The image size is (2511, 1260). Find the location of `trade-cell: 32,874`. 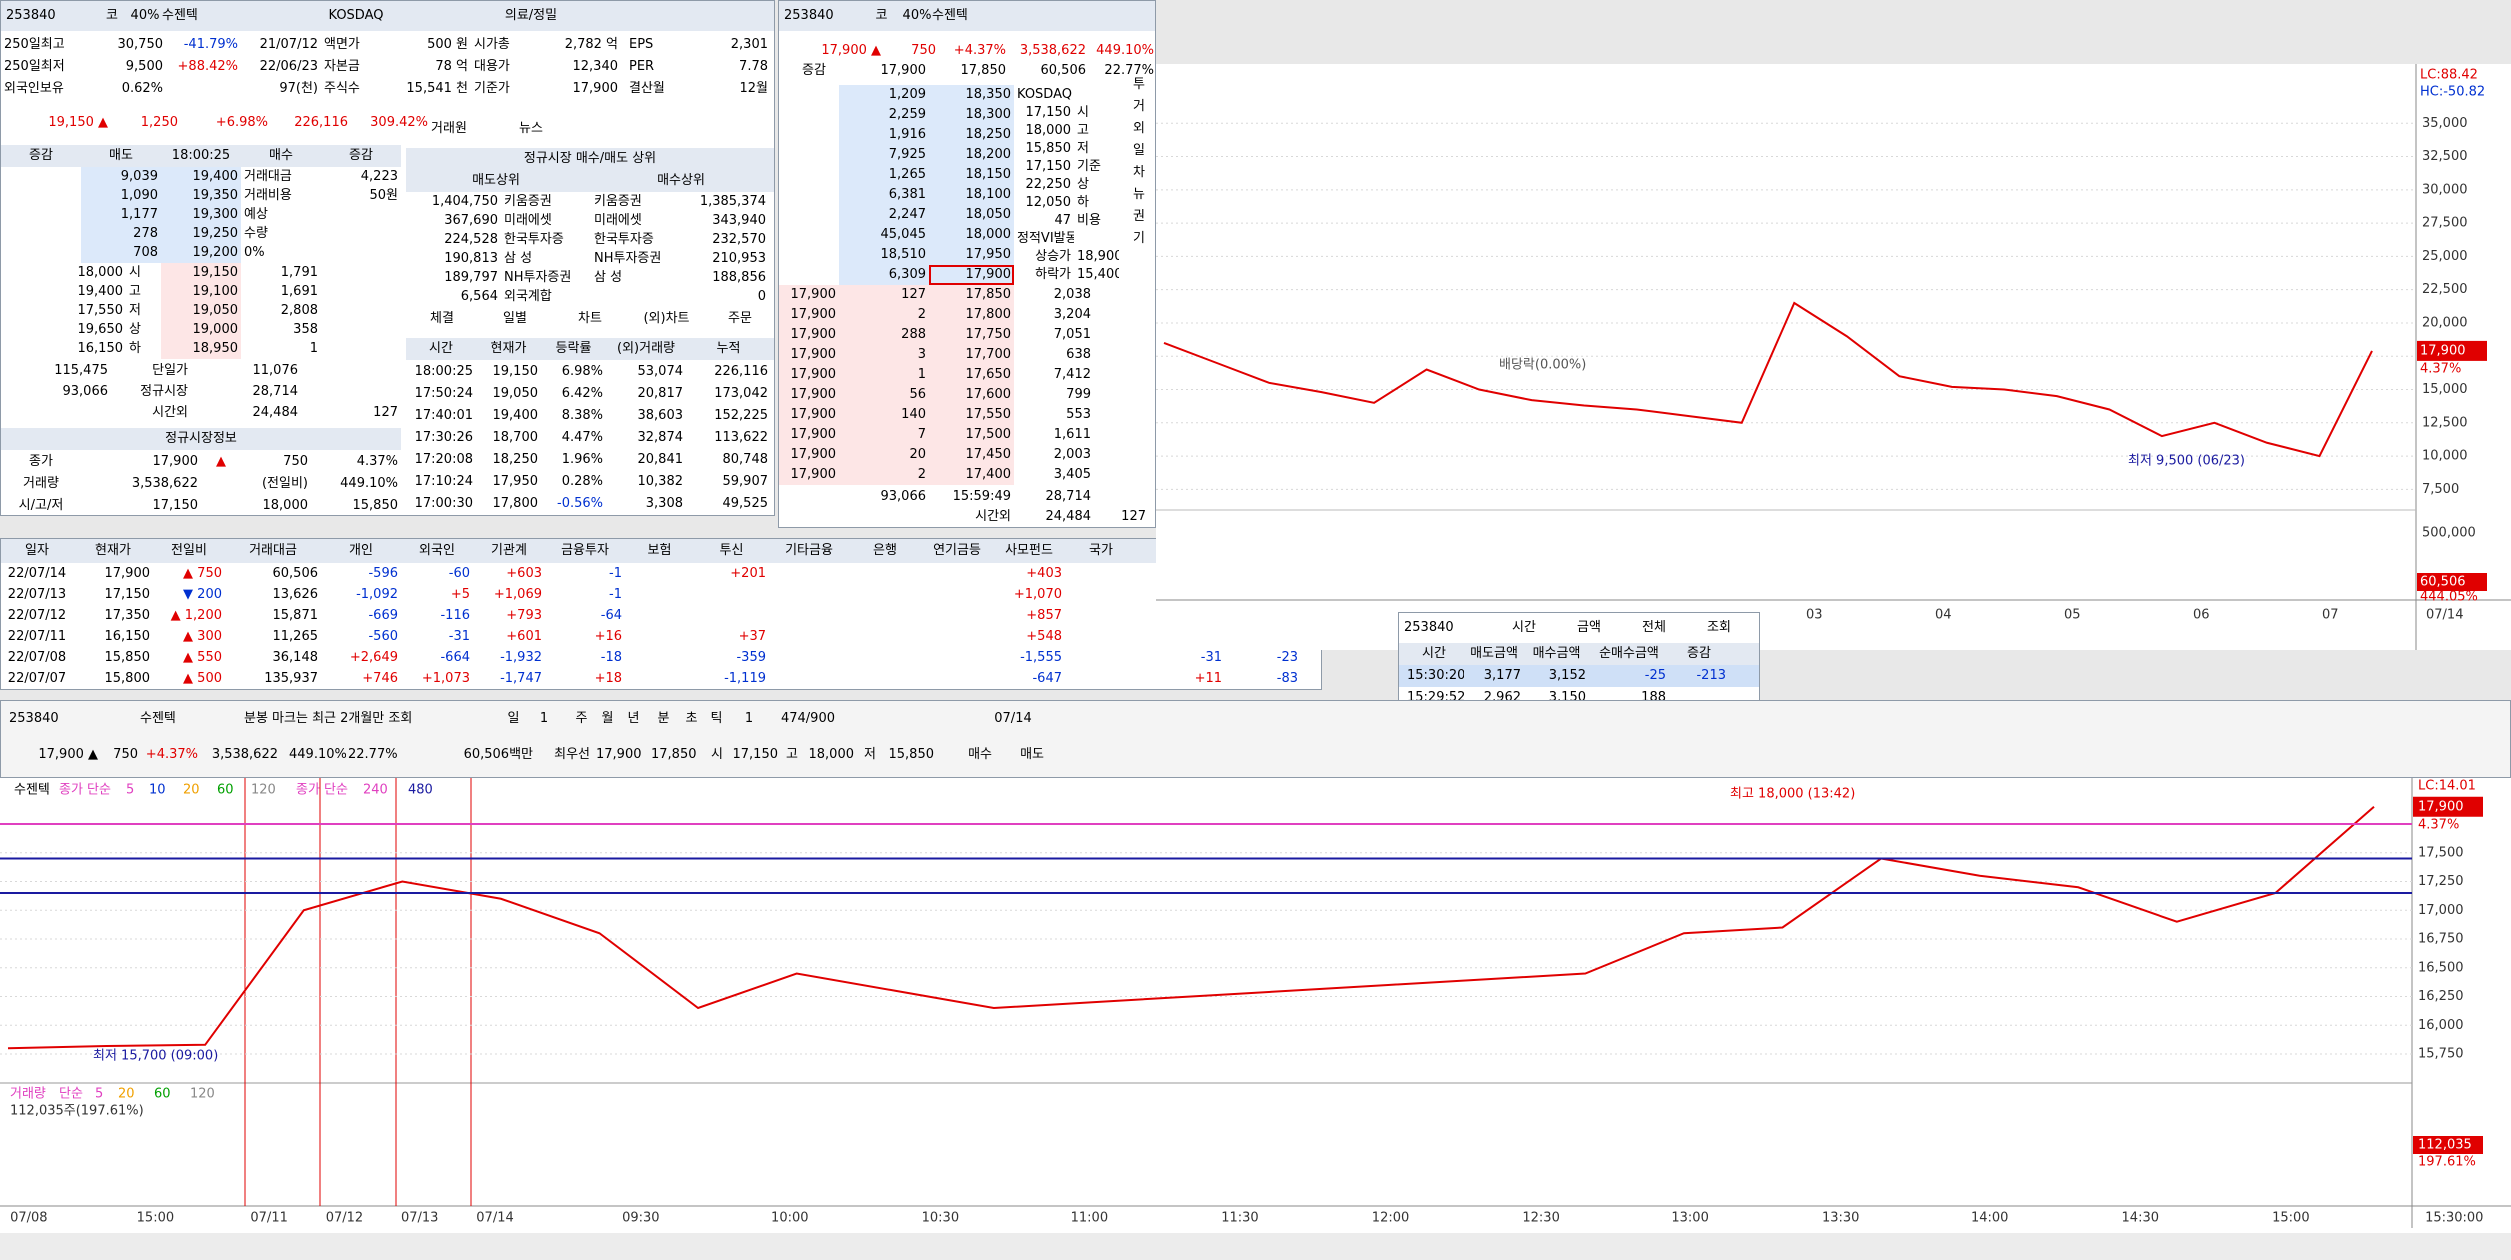

trade-cell: 32,874 is located at coordinates (660, 437).